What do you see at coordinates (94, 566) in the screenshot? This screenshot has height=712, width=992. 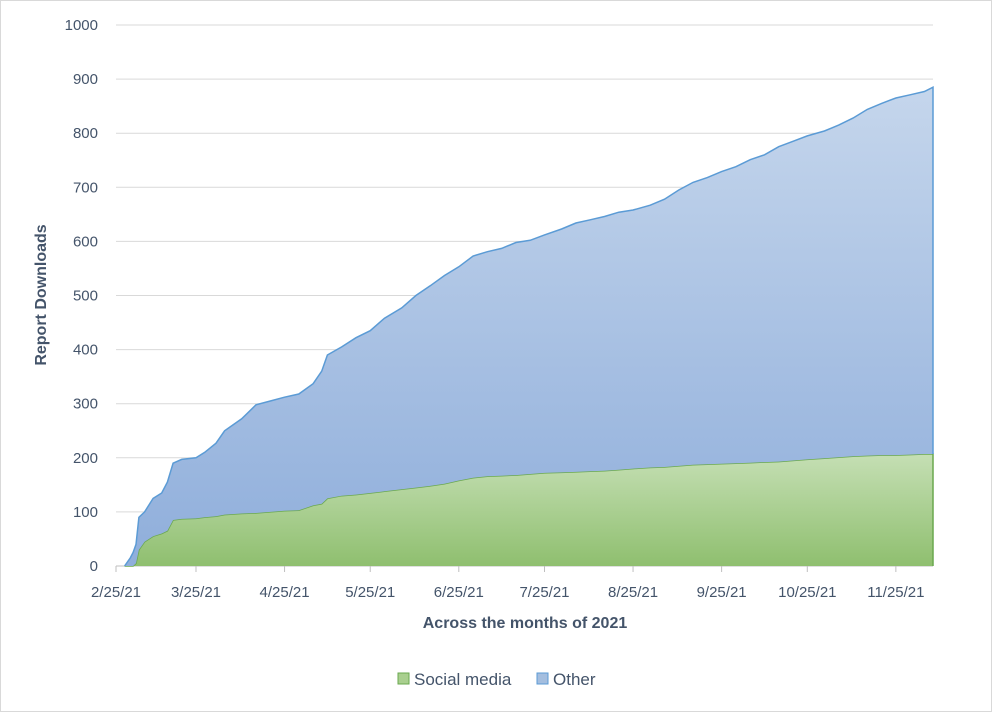 I see `y-tick-label: 0` at bounding box center [94, 566].